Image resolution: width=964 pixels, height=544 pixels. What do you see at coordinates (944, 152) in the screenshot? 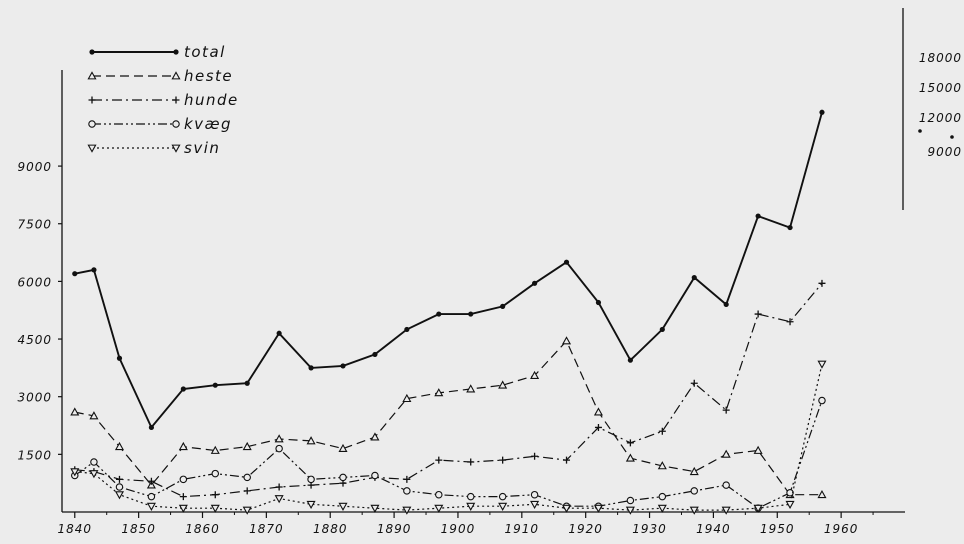
I see `inset-tick-label: 9000` at bounding box center [944, 152].